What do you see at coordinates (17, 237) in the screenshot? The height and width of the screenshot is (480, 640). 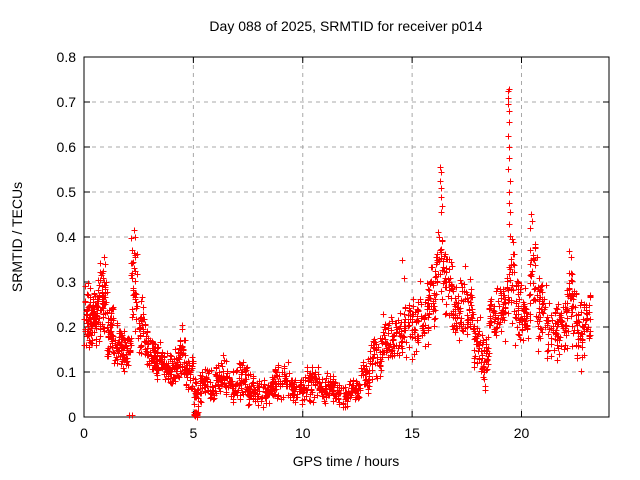 I see `y-axis-label: SRMTID / TECUs` at bounding box center [17, 237].